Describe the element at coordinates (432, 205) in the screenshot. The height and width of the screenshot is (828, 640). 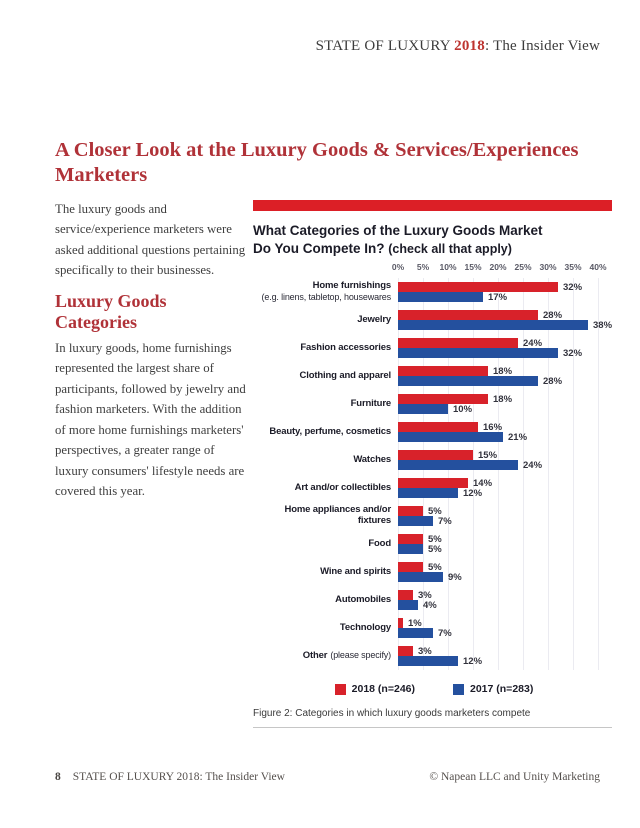
I see `red-banner-rule` at that location.